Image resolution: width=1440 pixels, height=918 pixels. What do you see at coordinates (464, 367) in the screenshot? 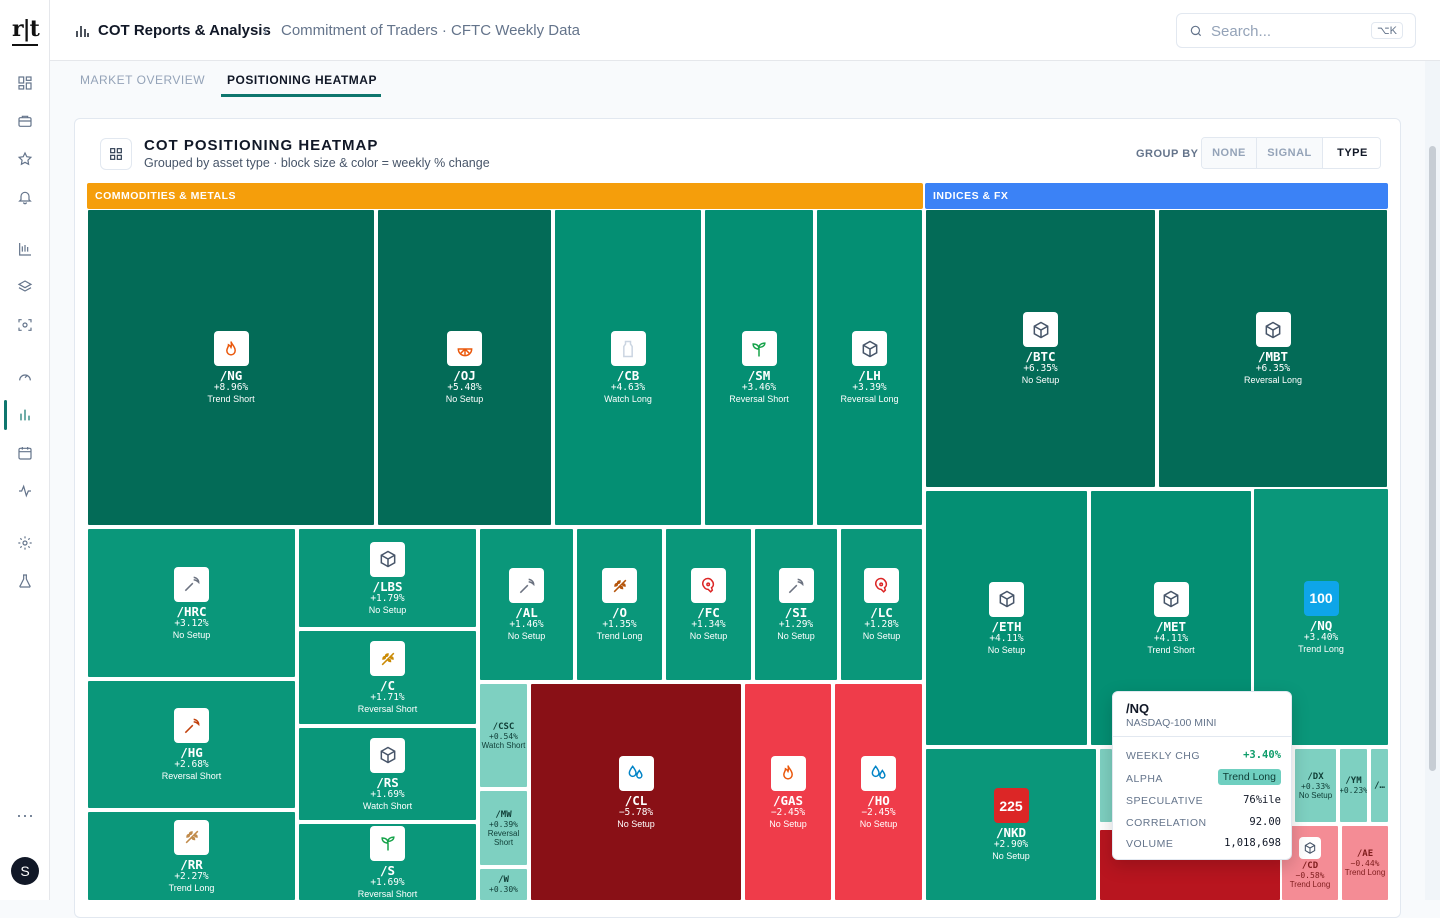
I see `heatmap-tile: /OJ +5.48% No Setup` at bounding box center [464, 367].